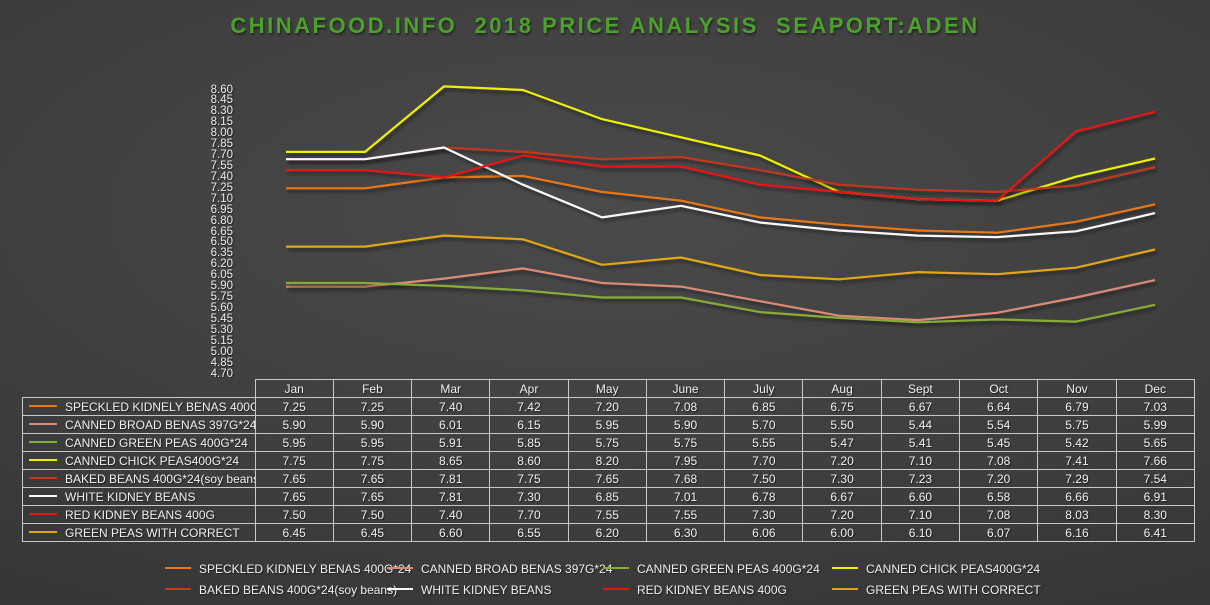 Image resolution: width=1210 pixels, height=605 pixels. Describe the element at coordinates (221, 329) in the screenshot. I see `y-axis-tick: 5.30` at that location.